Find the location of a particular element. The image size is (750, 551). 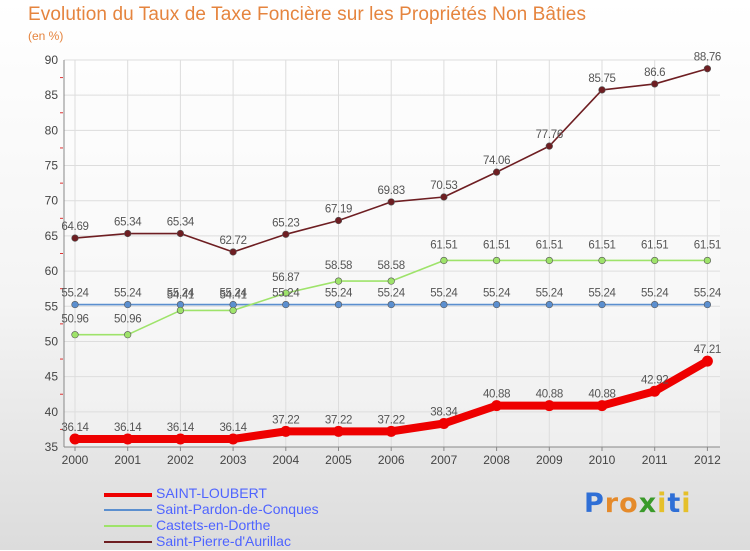

data-label: 70.53 is located at coordinates (443, 186).